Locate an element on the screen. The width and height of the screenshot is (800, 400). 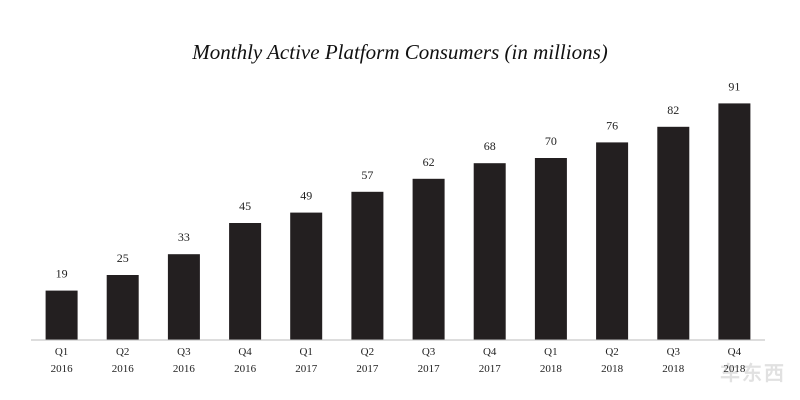
data-label: 25 is located at coordinates (123, 258).